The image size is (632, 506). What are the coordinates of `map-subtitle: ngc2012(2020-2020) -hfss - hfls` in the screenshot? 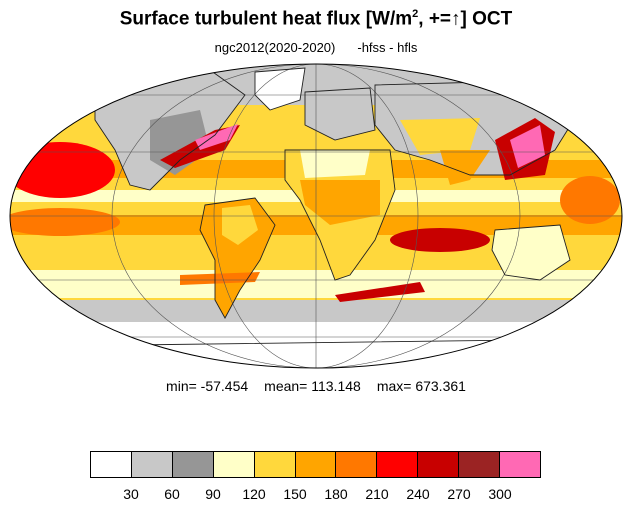 It's located at (316, 47).